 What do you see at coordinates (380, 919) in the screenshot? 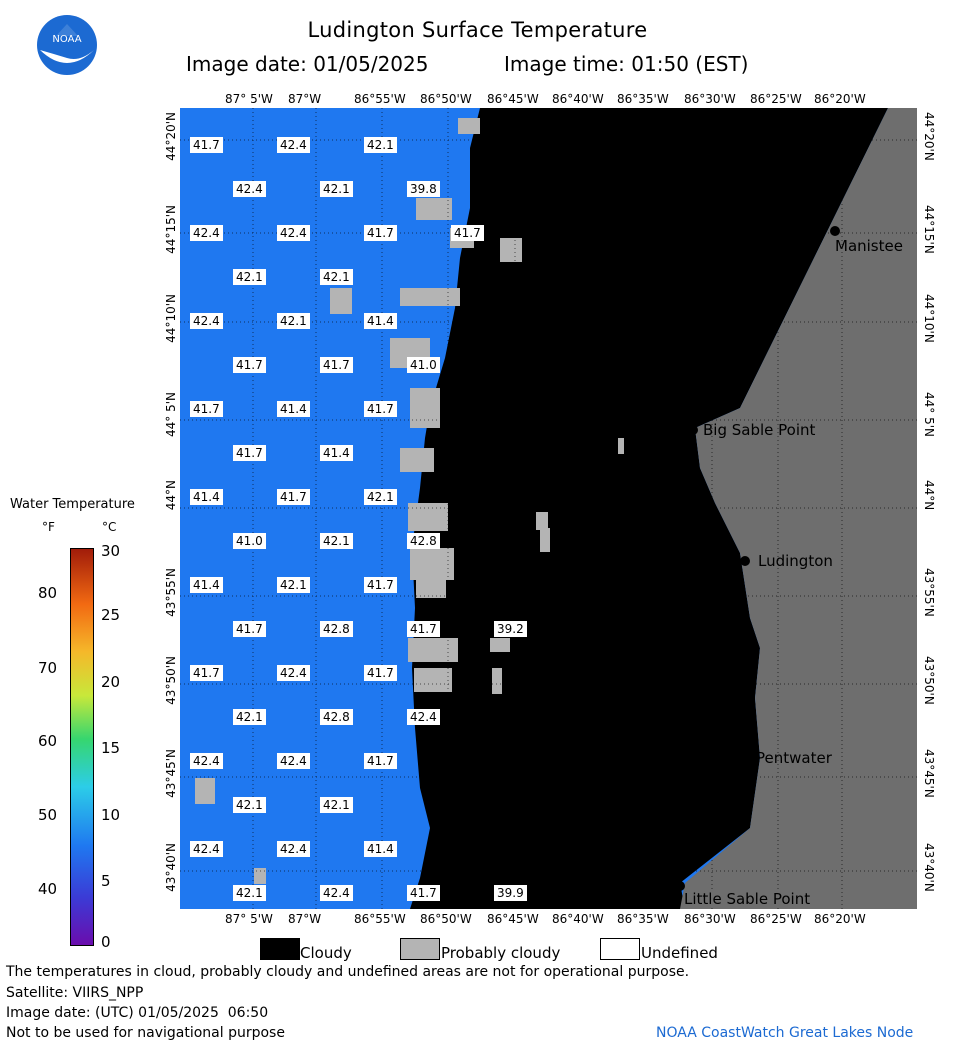
I see `lon-label-bottom: 86°55'W` at bounding box center [380, 919].